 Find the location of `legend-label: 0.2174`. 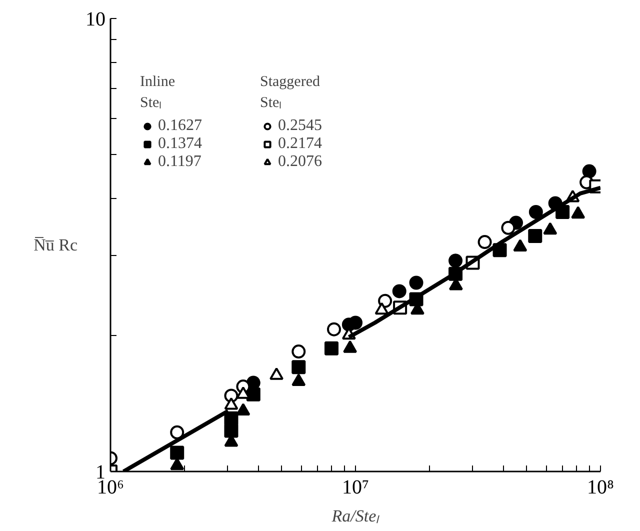

legend-label: 0.2174 is located at coordinates (300, 144).